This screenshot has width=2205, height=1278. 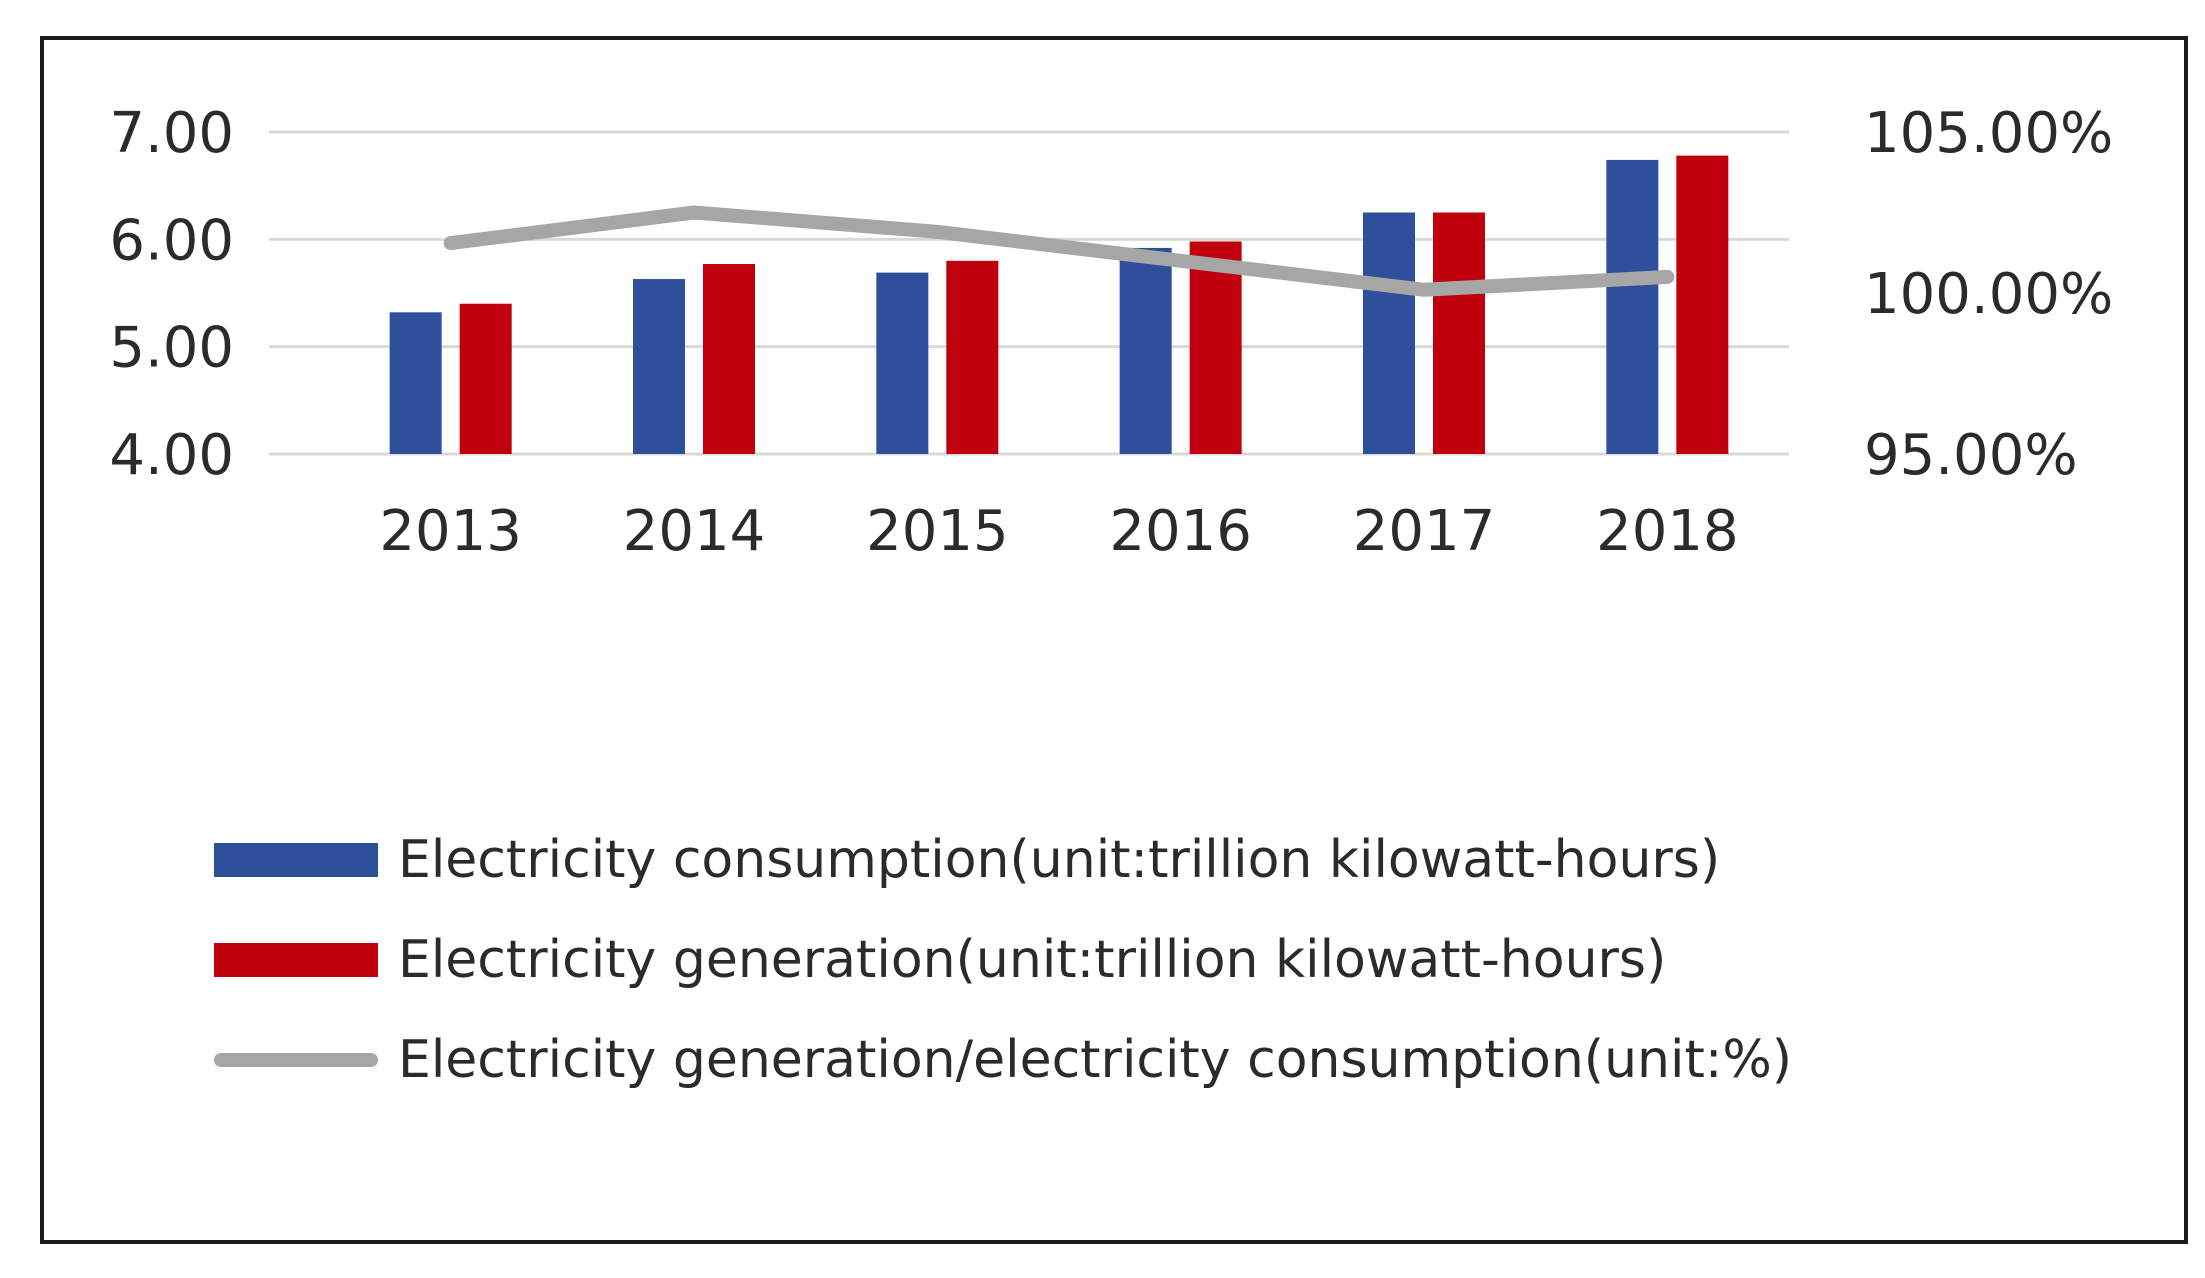 I want to click on bars, so click(x=1059, y=304).